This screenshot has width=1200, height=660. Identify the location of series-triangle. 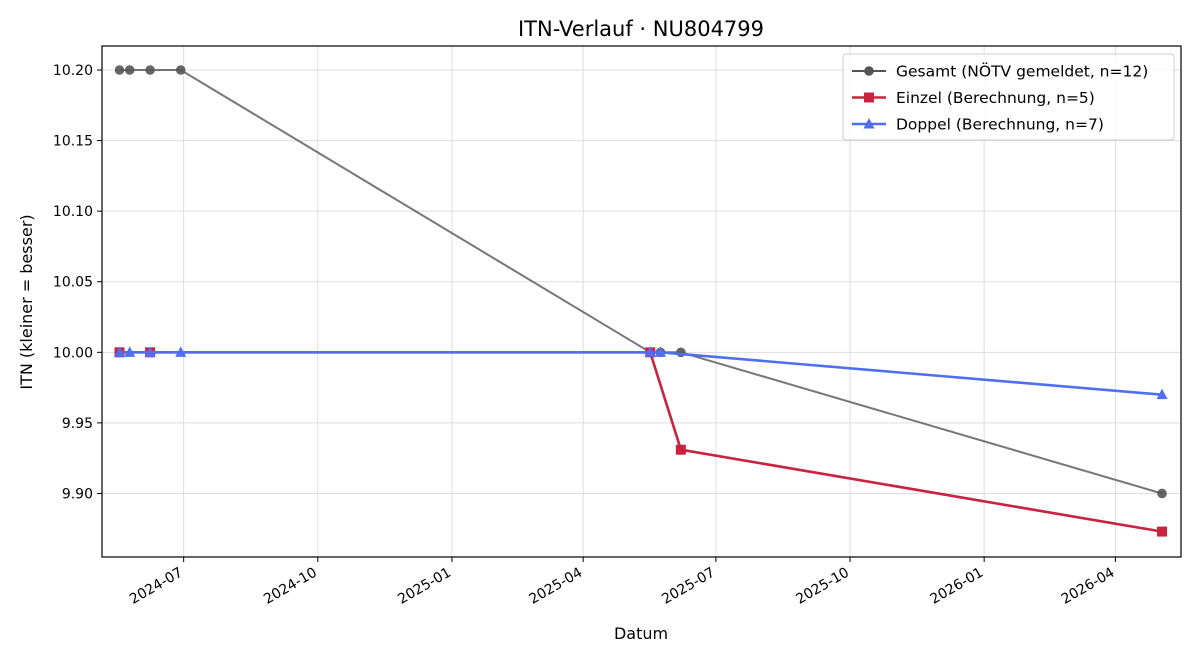
(640, 373).